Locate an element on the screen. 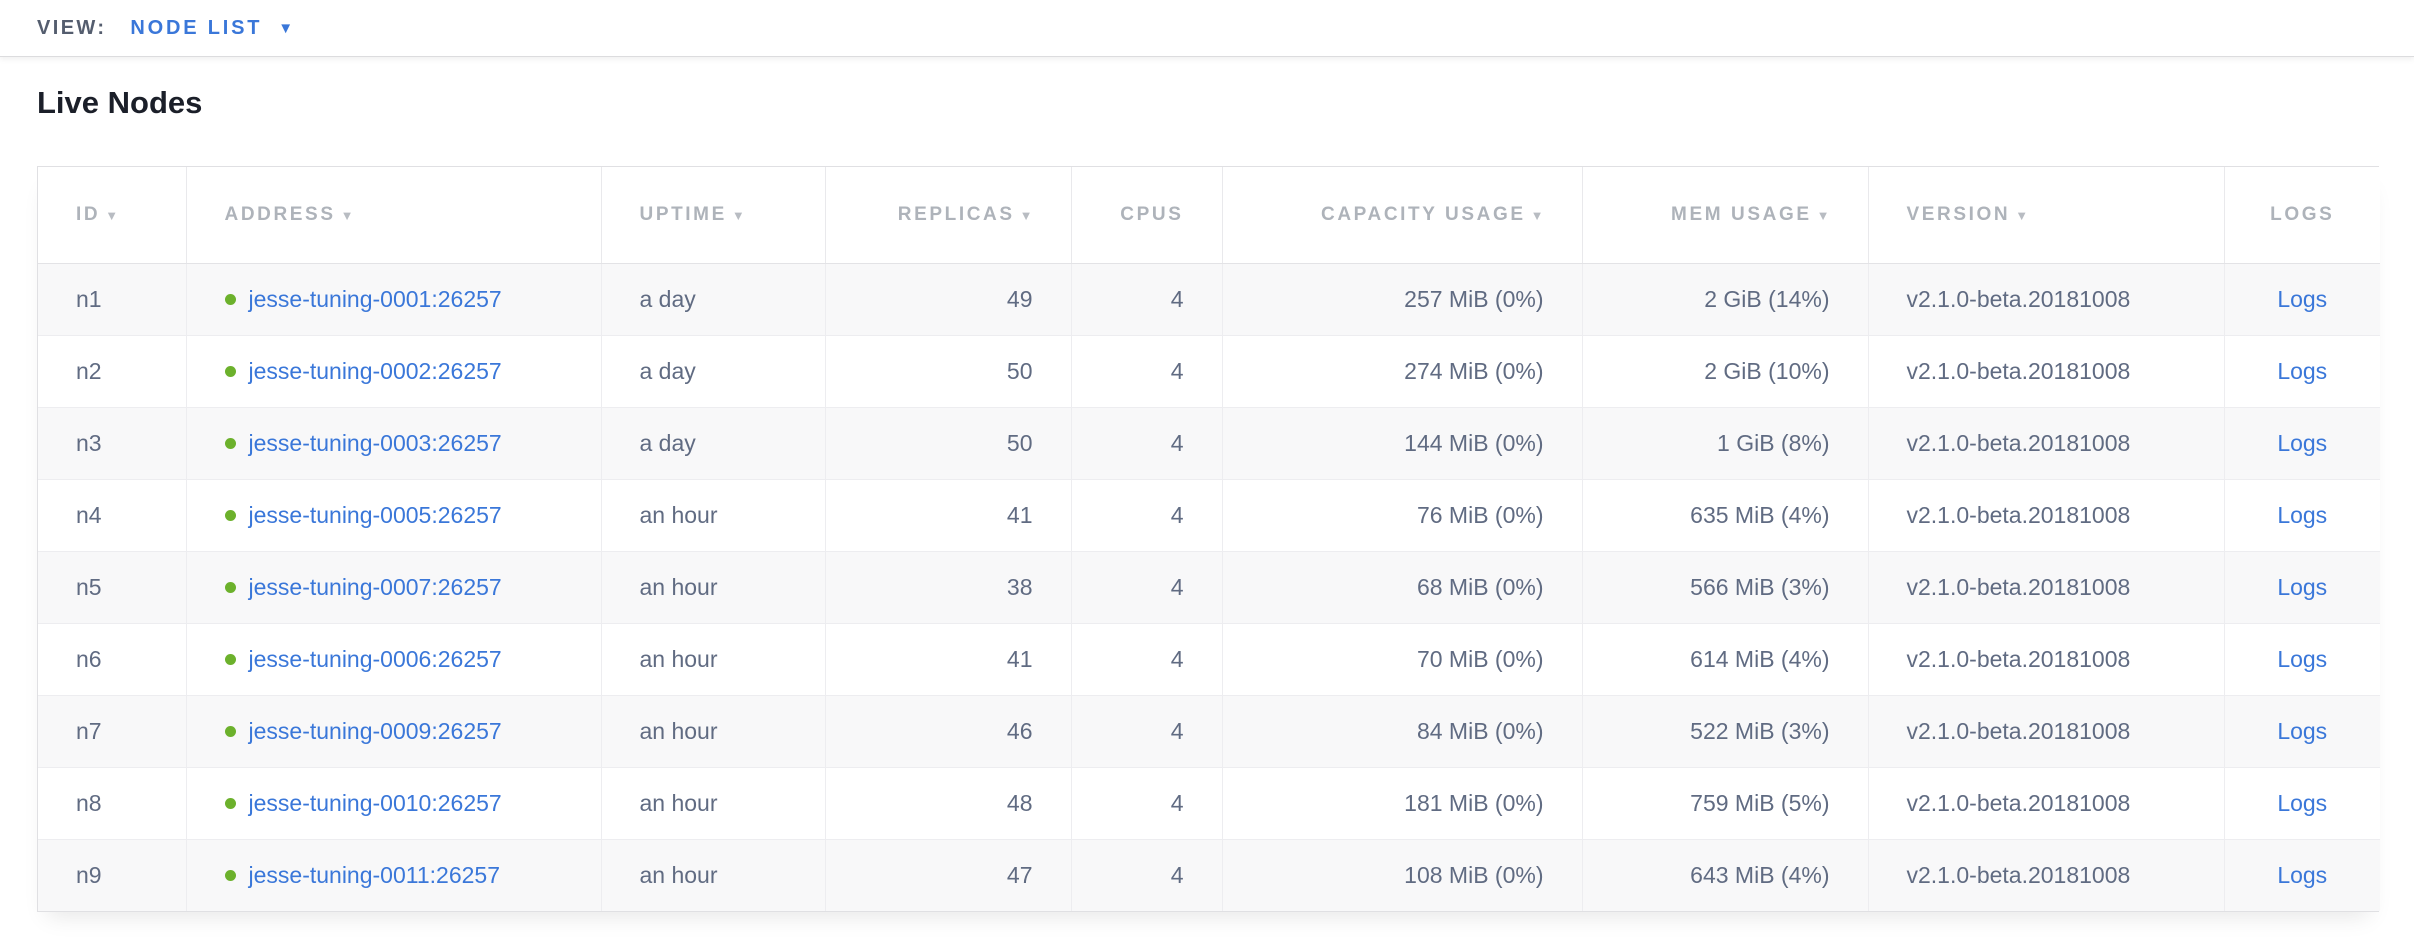 Image resolution: width=2414 pixels, height=948 pixels. node-address-link: jesse-tuning-0006:26257 is located at coordinates (375, 658).